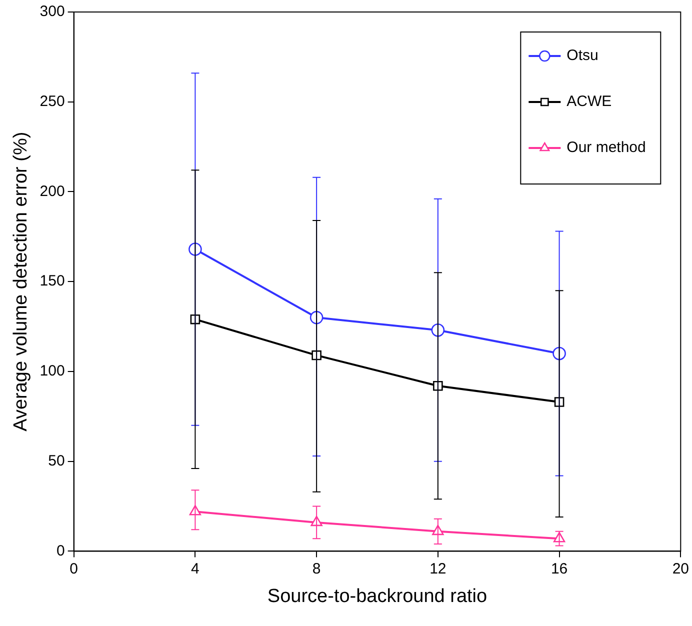 Image resolution: width=692 pixels, height=626 pixels. What do you see at coordinates (606, 147) in the screenshot?
I see `legend-label: Our method` at bounding box center [606, 147].